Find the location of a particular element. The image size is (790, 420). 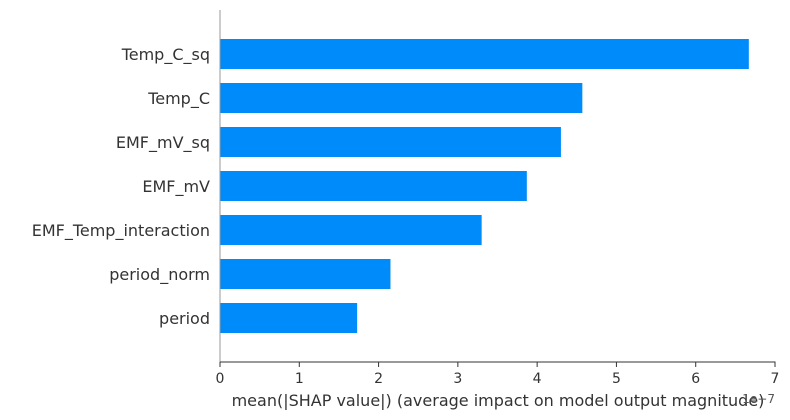

x-tick-label-6: 6 is located at coordinates (695, 379).